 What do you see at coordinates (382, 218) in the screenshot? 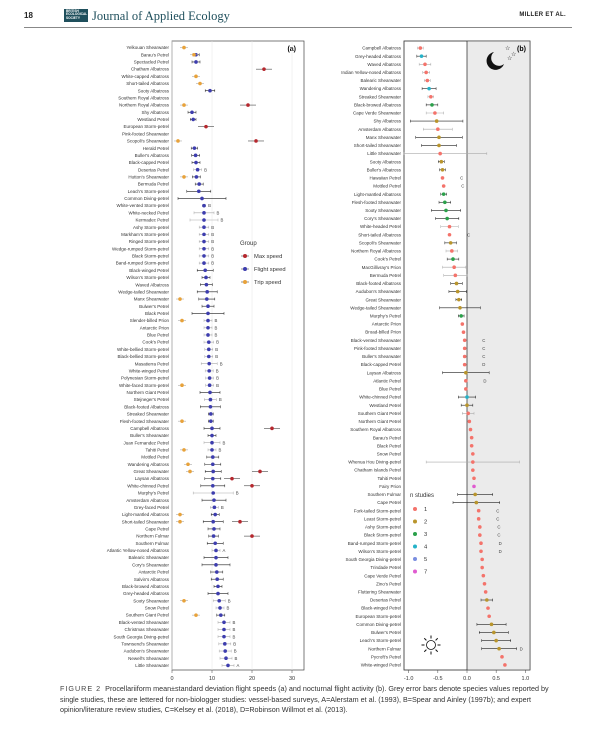
I see `panel-b-species-label: Cory's Shearwater` at bounding box center [382, 218].